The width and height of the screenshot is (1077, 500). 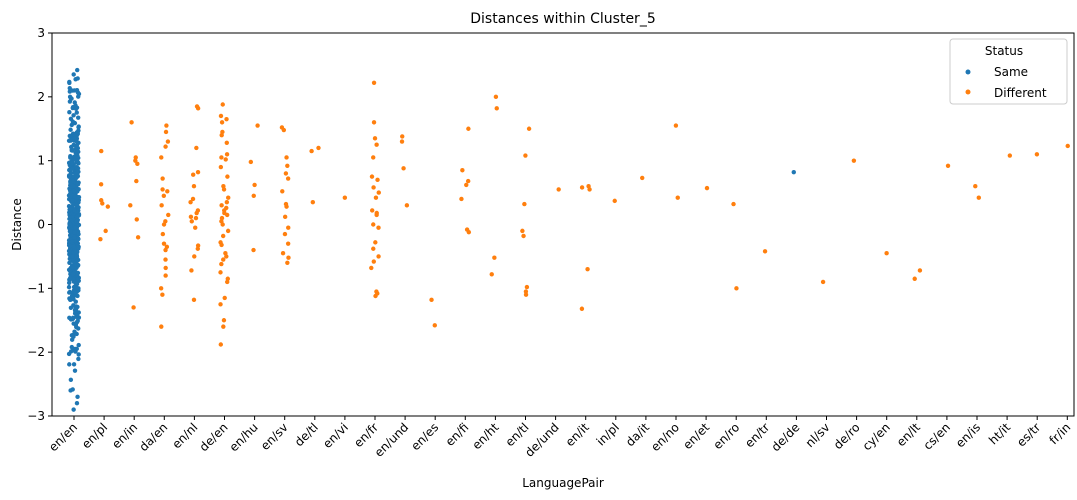 I want to click on y-tick-label: 0, so click(x=41, y=225).